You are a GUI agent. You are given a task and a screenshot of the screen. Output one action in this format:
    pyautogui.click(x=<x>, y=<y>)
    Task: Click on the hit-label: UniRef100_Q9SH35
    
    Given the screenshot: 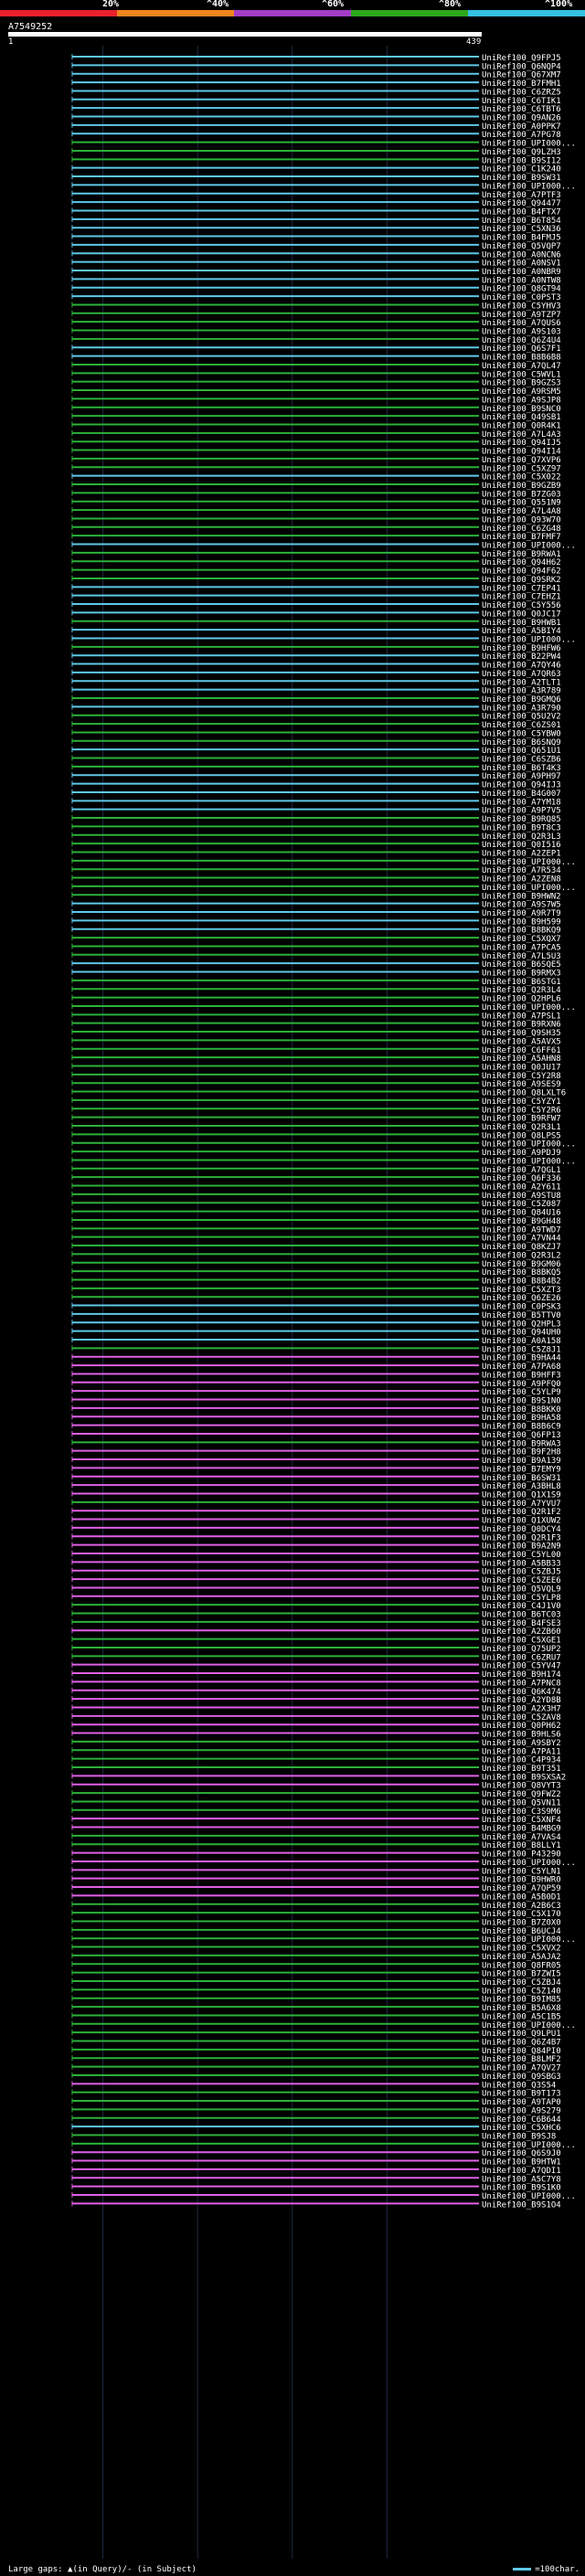 What is the action you would take?
    pyautogui.click(x=521, y=1033)
    